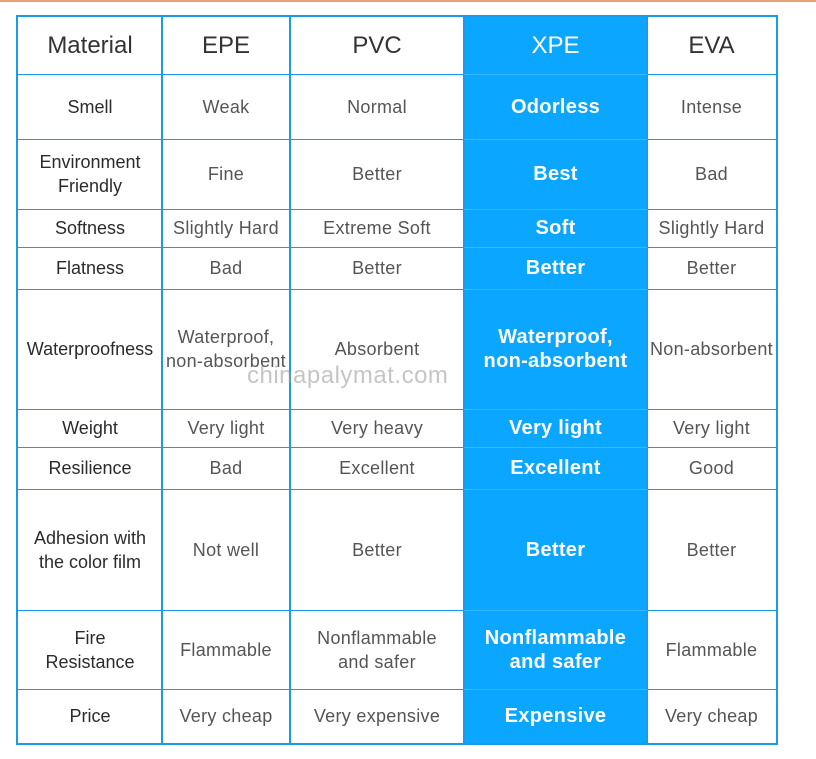 This screenshot has width=816, height=759. What do you see at coordinates (226, 428) in the screenshot?
I see `cell-epe: Very light` at bounding box center [226, 428].